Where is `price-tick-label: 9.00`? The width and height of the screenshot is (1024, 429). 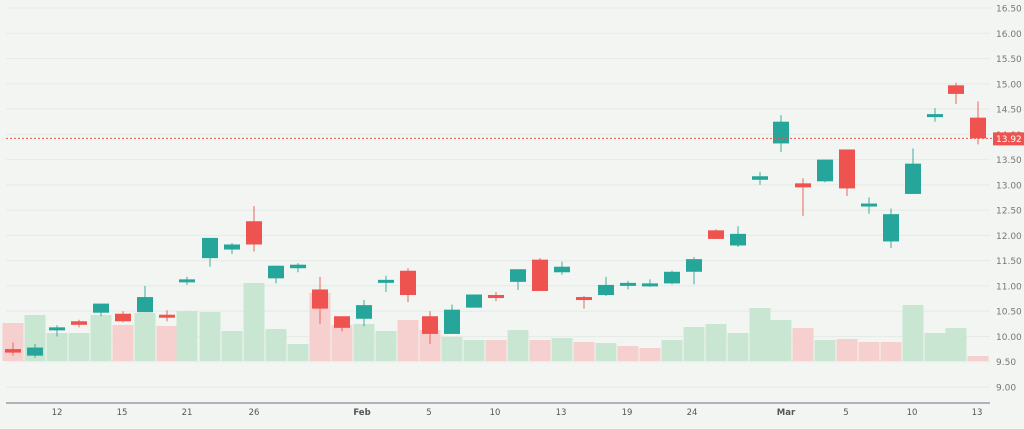
price-tick-label: 9.00 is located at coordinates (1006, 388).